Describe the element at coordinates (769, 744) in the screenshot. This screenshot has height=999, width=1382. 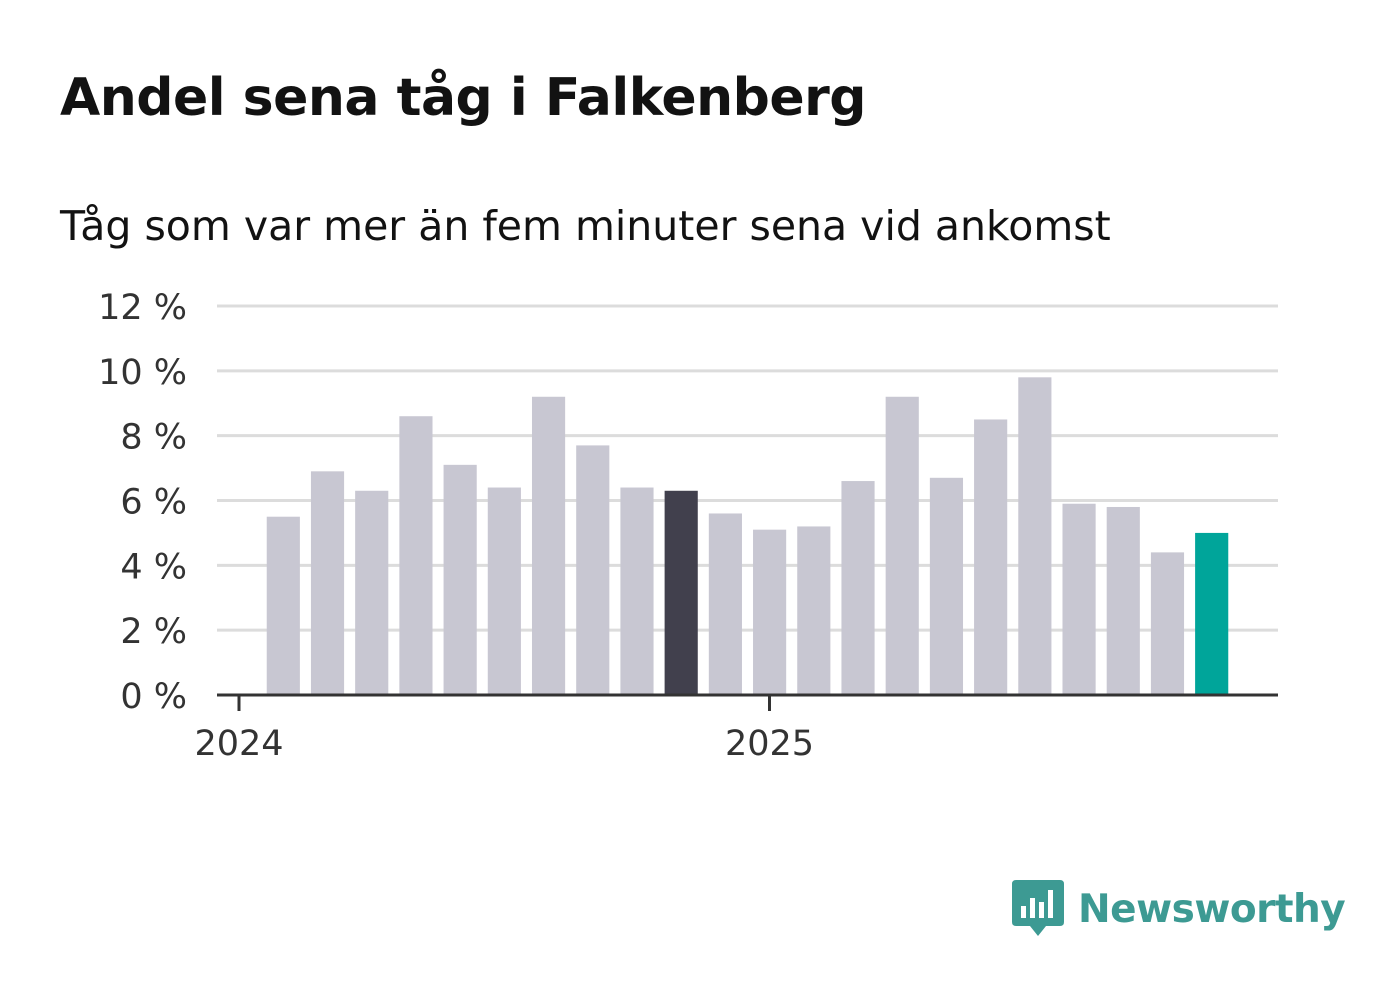
I see `x-tick-label: 2025` at that location.